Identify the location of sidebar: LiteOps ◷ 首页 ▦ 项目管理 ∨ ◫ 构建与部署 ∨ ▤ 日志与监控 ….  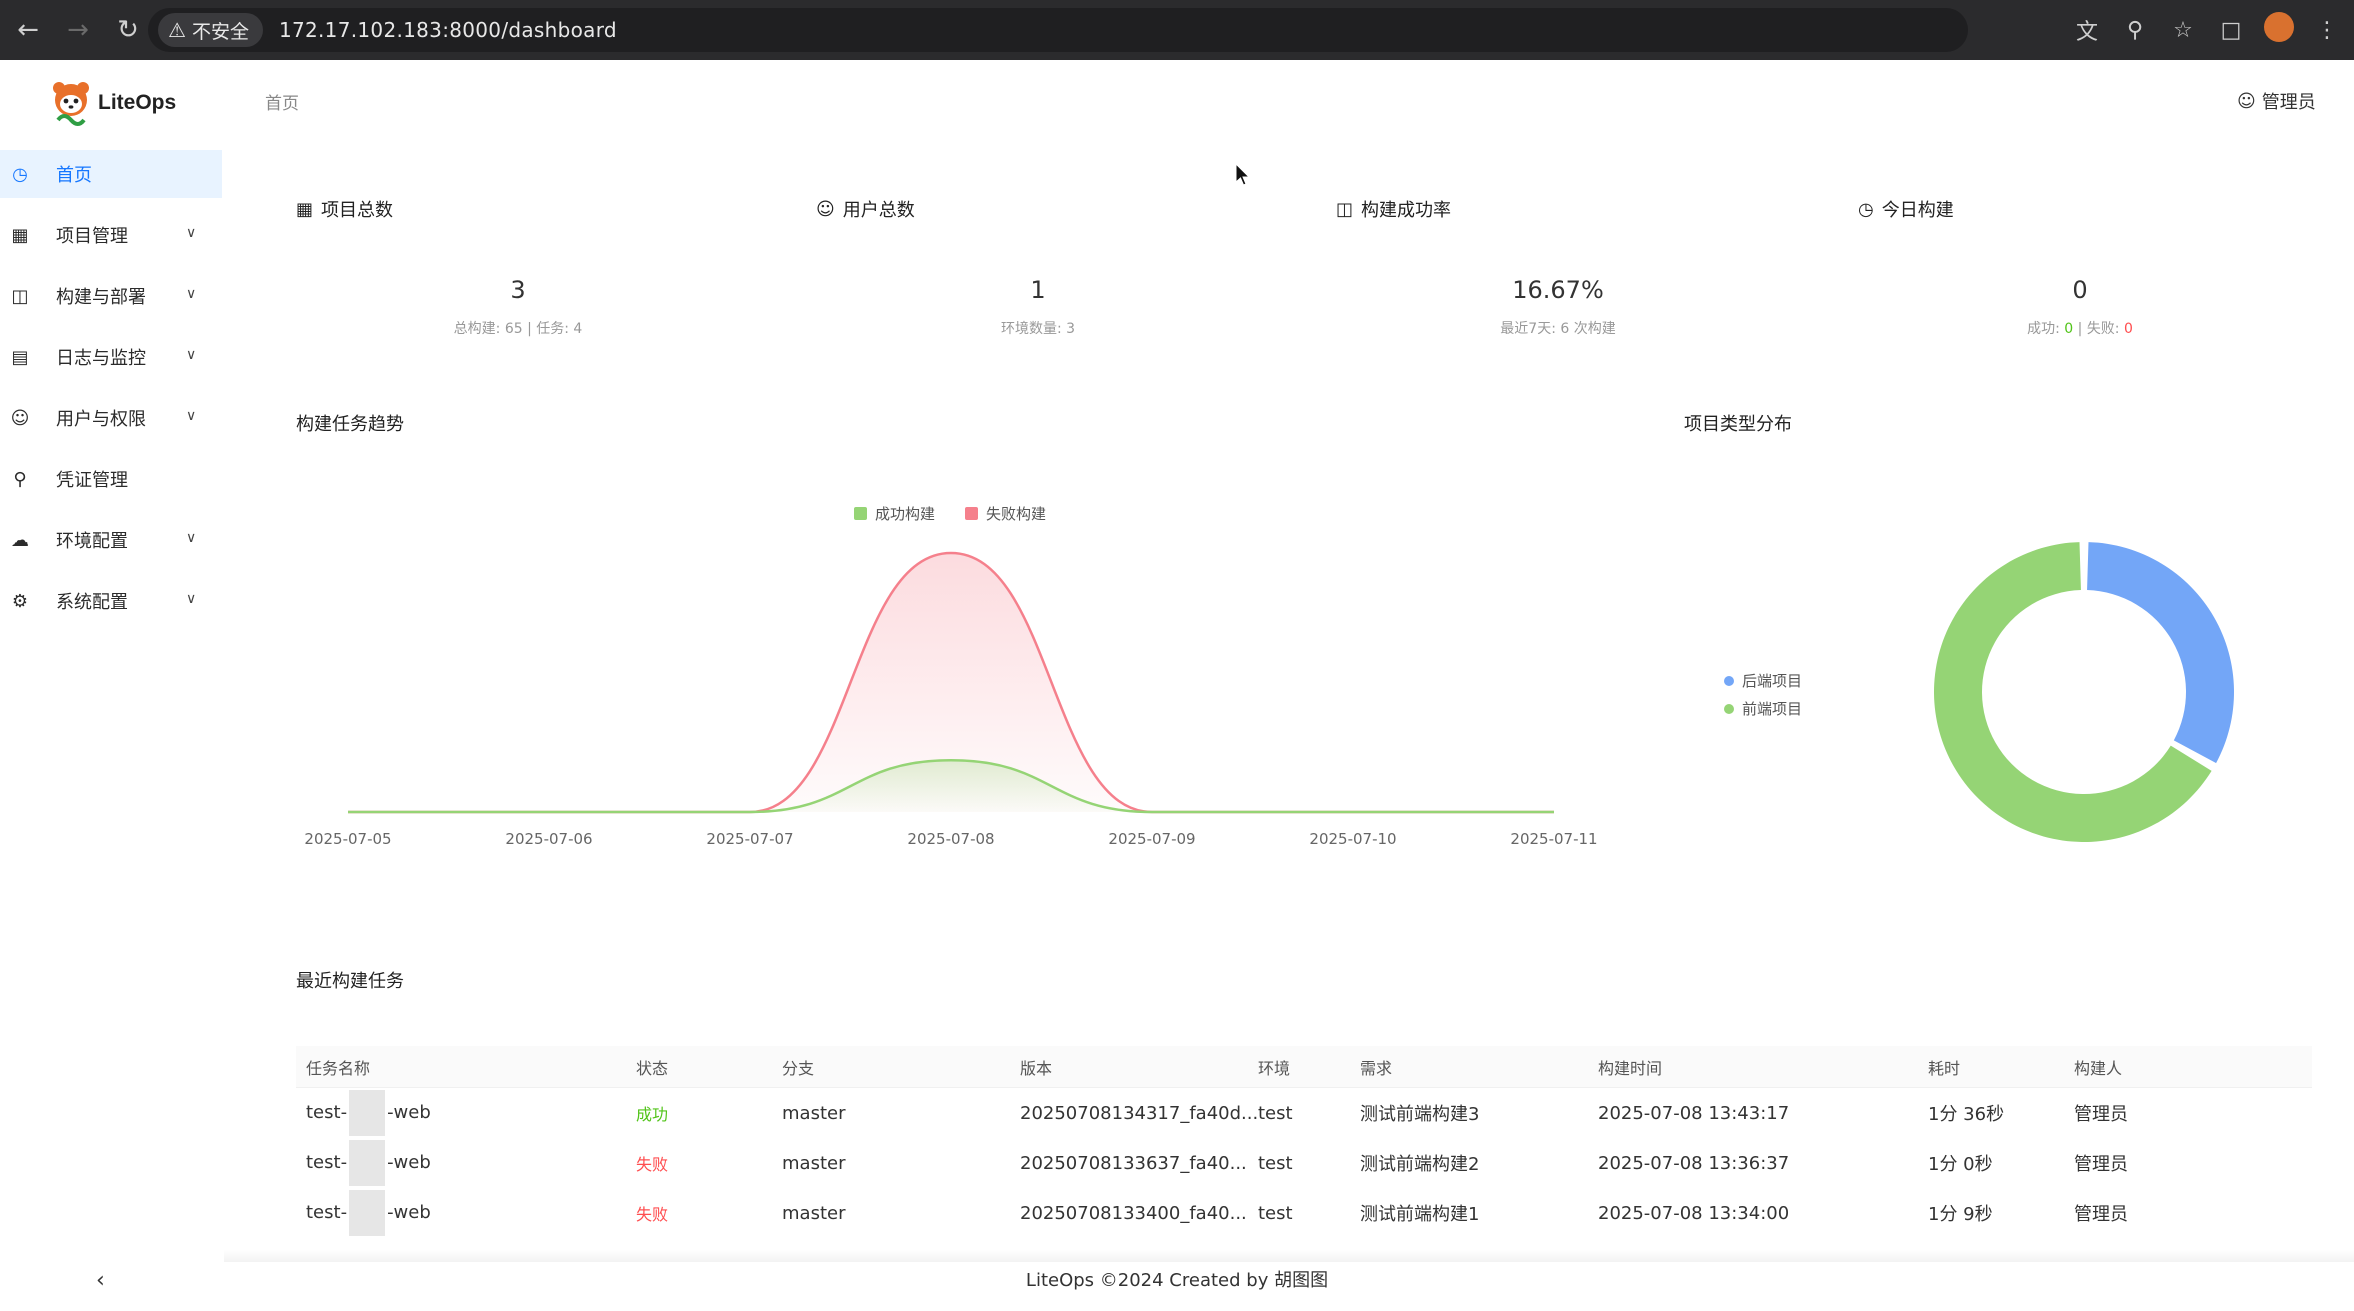
(112, 685).